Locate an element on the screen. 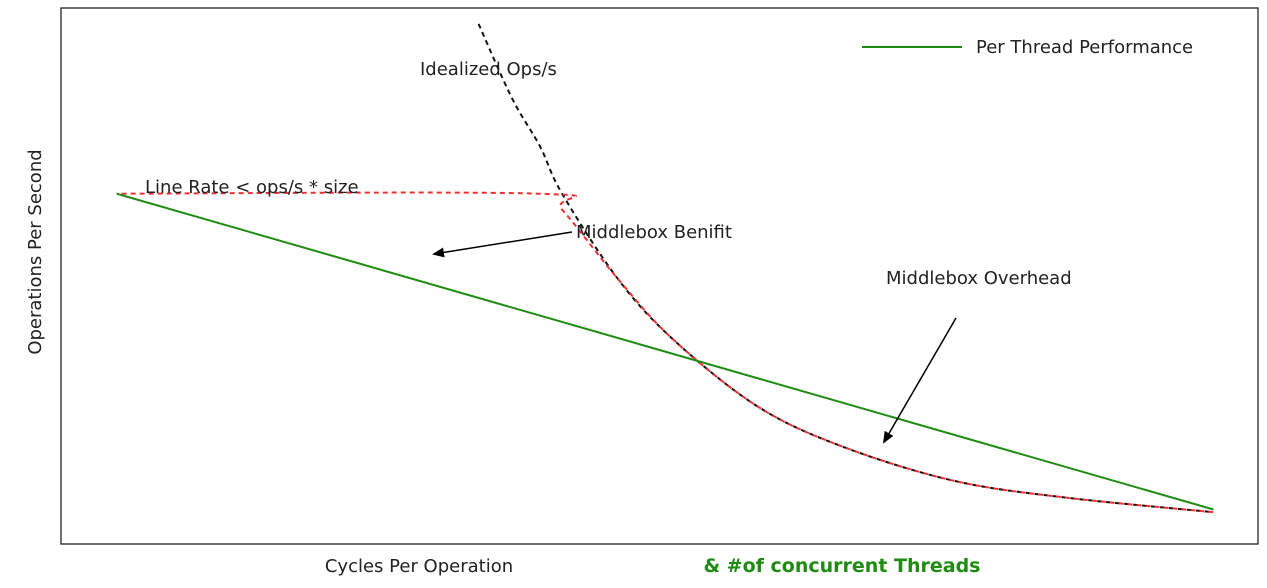  annotation-idealized-label: Idealized Ops/s is located at coordinates (488, 69).